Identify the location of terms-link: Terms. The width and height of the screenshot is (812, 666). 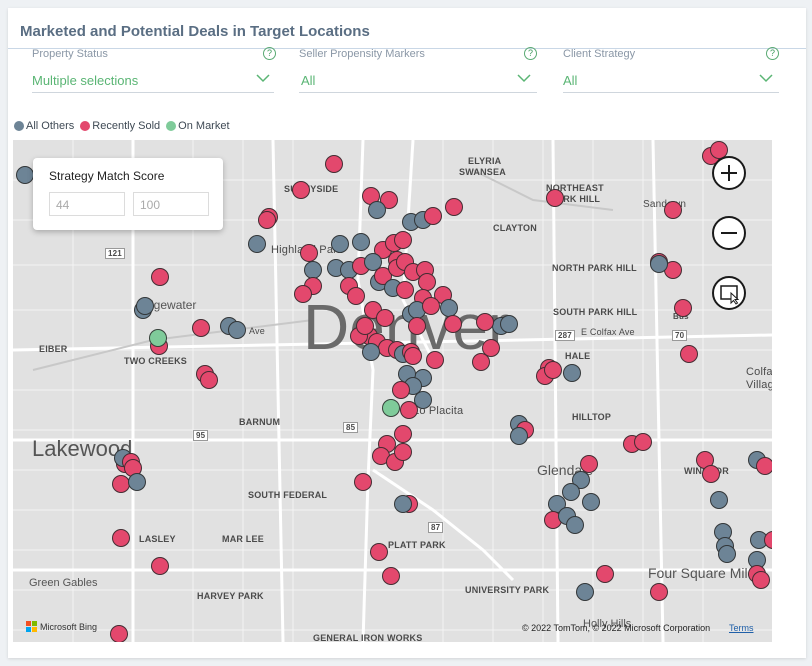
(741, 628).